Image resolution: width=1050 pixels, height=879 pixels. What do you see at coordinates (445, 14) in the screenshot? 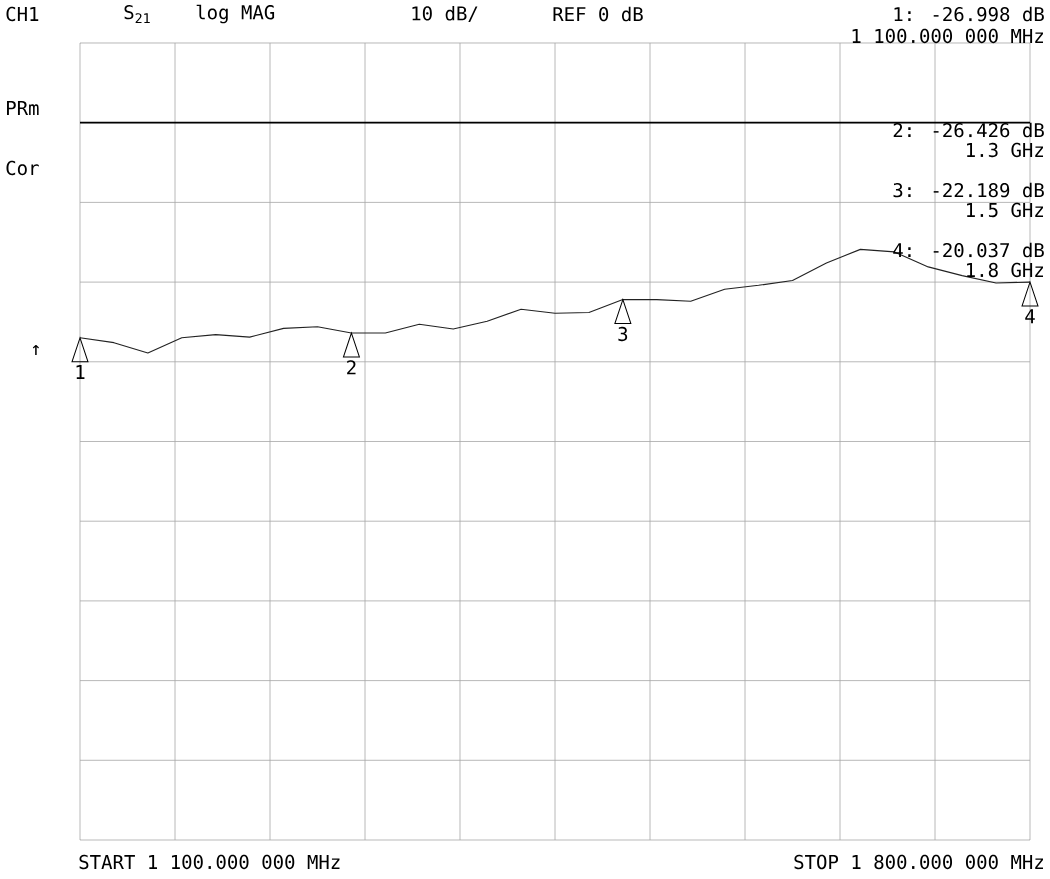
I see `text: 10 dB/` at bounding box center [445, 14].